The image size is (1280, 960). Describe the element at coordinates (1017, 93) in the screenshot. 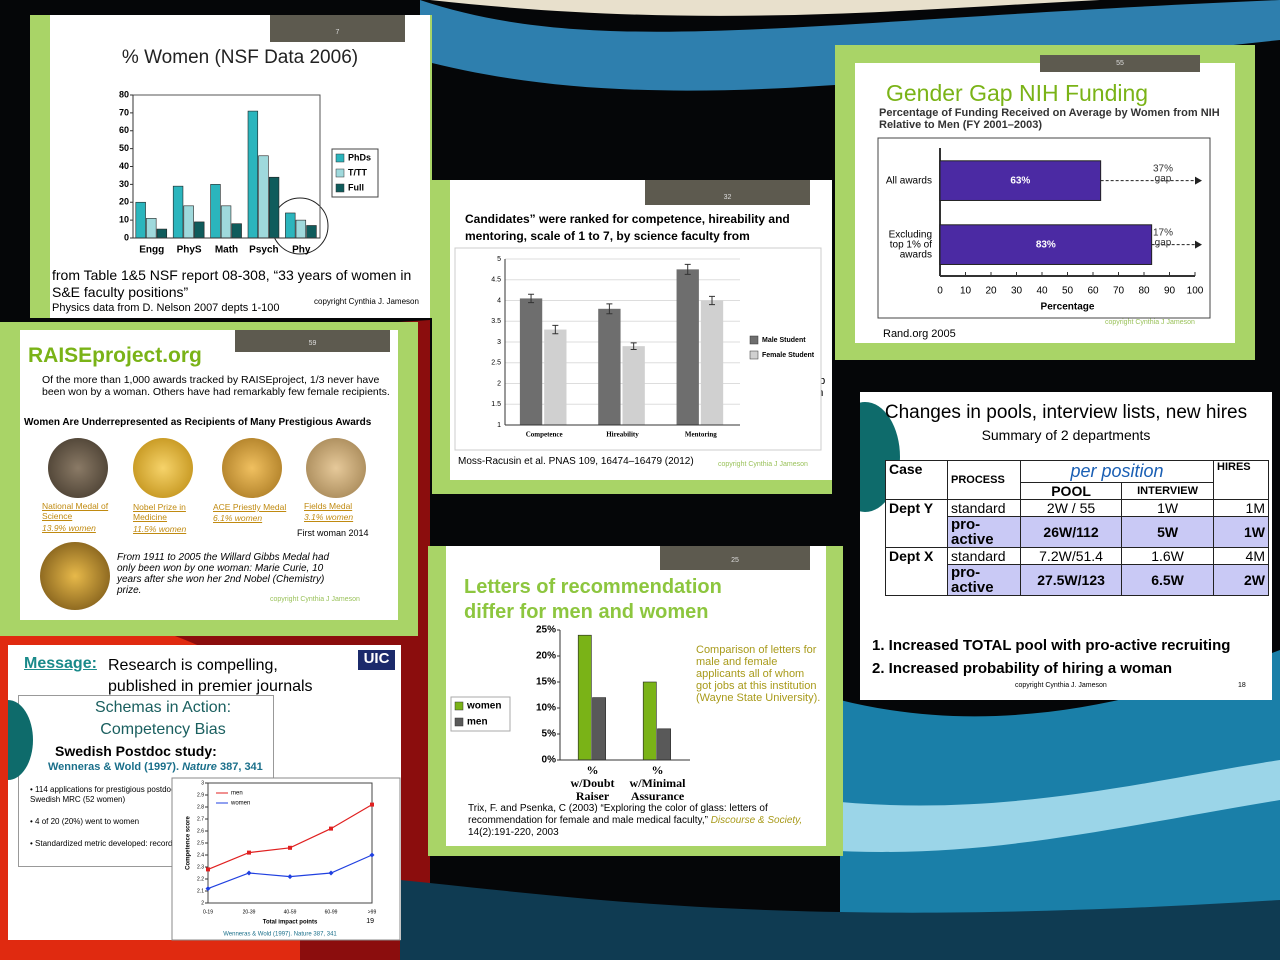

I see `title: Gender Gap NIH Funding` at that location.